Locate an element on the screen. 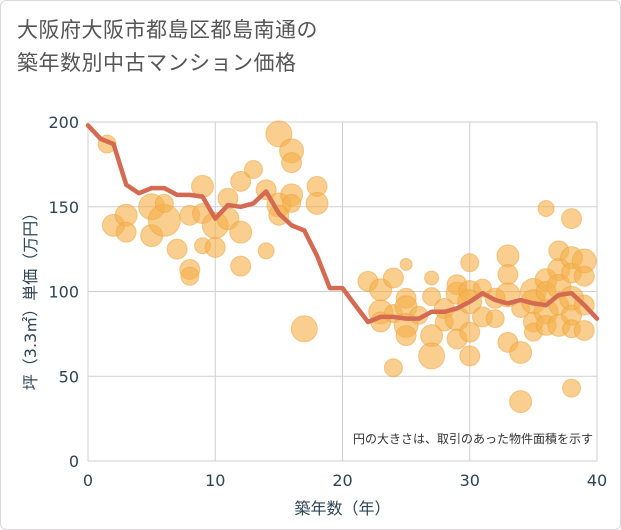 The width and height of the screenshot is (621, 530). size-annotation: 円の大きさは、取引のあった物件面積を示す is located at coordinates (473, 438).